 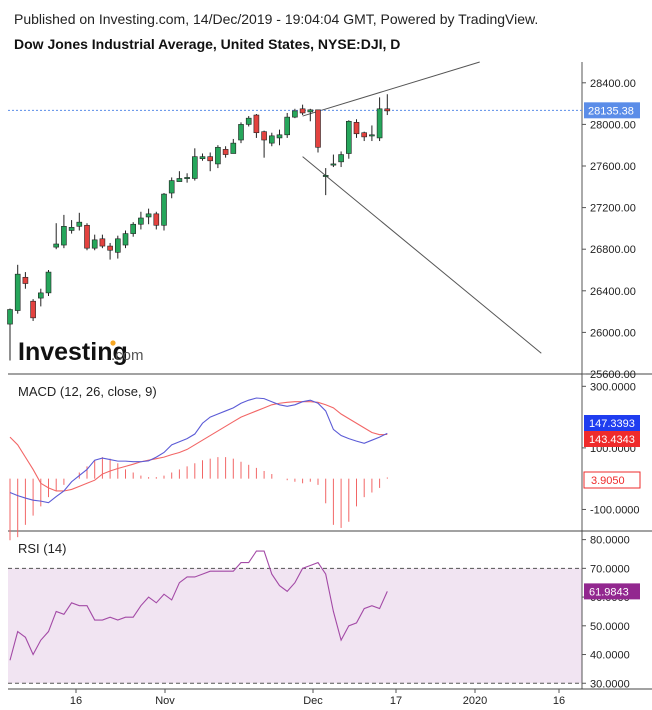 I want to click on time-tick-label: Nov, so click(x=165, y=701).